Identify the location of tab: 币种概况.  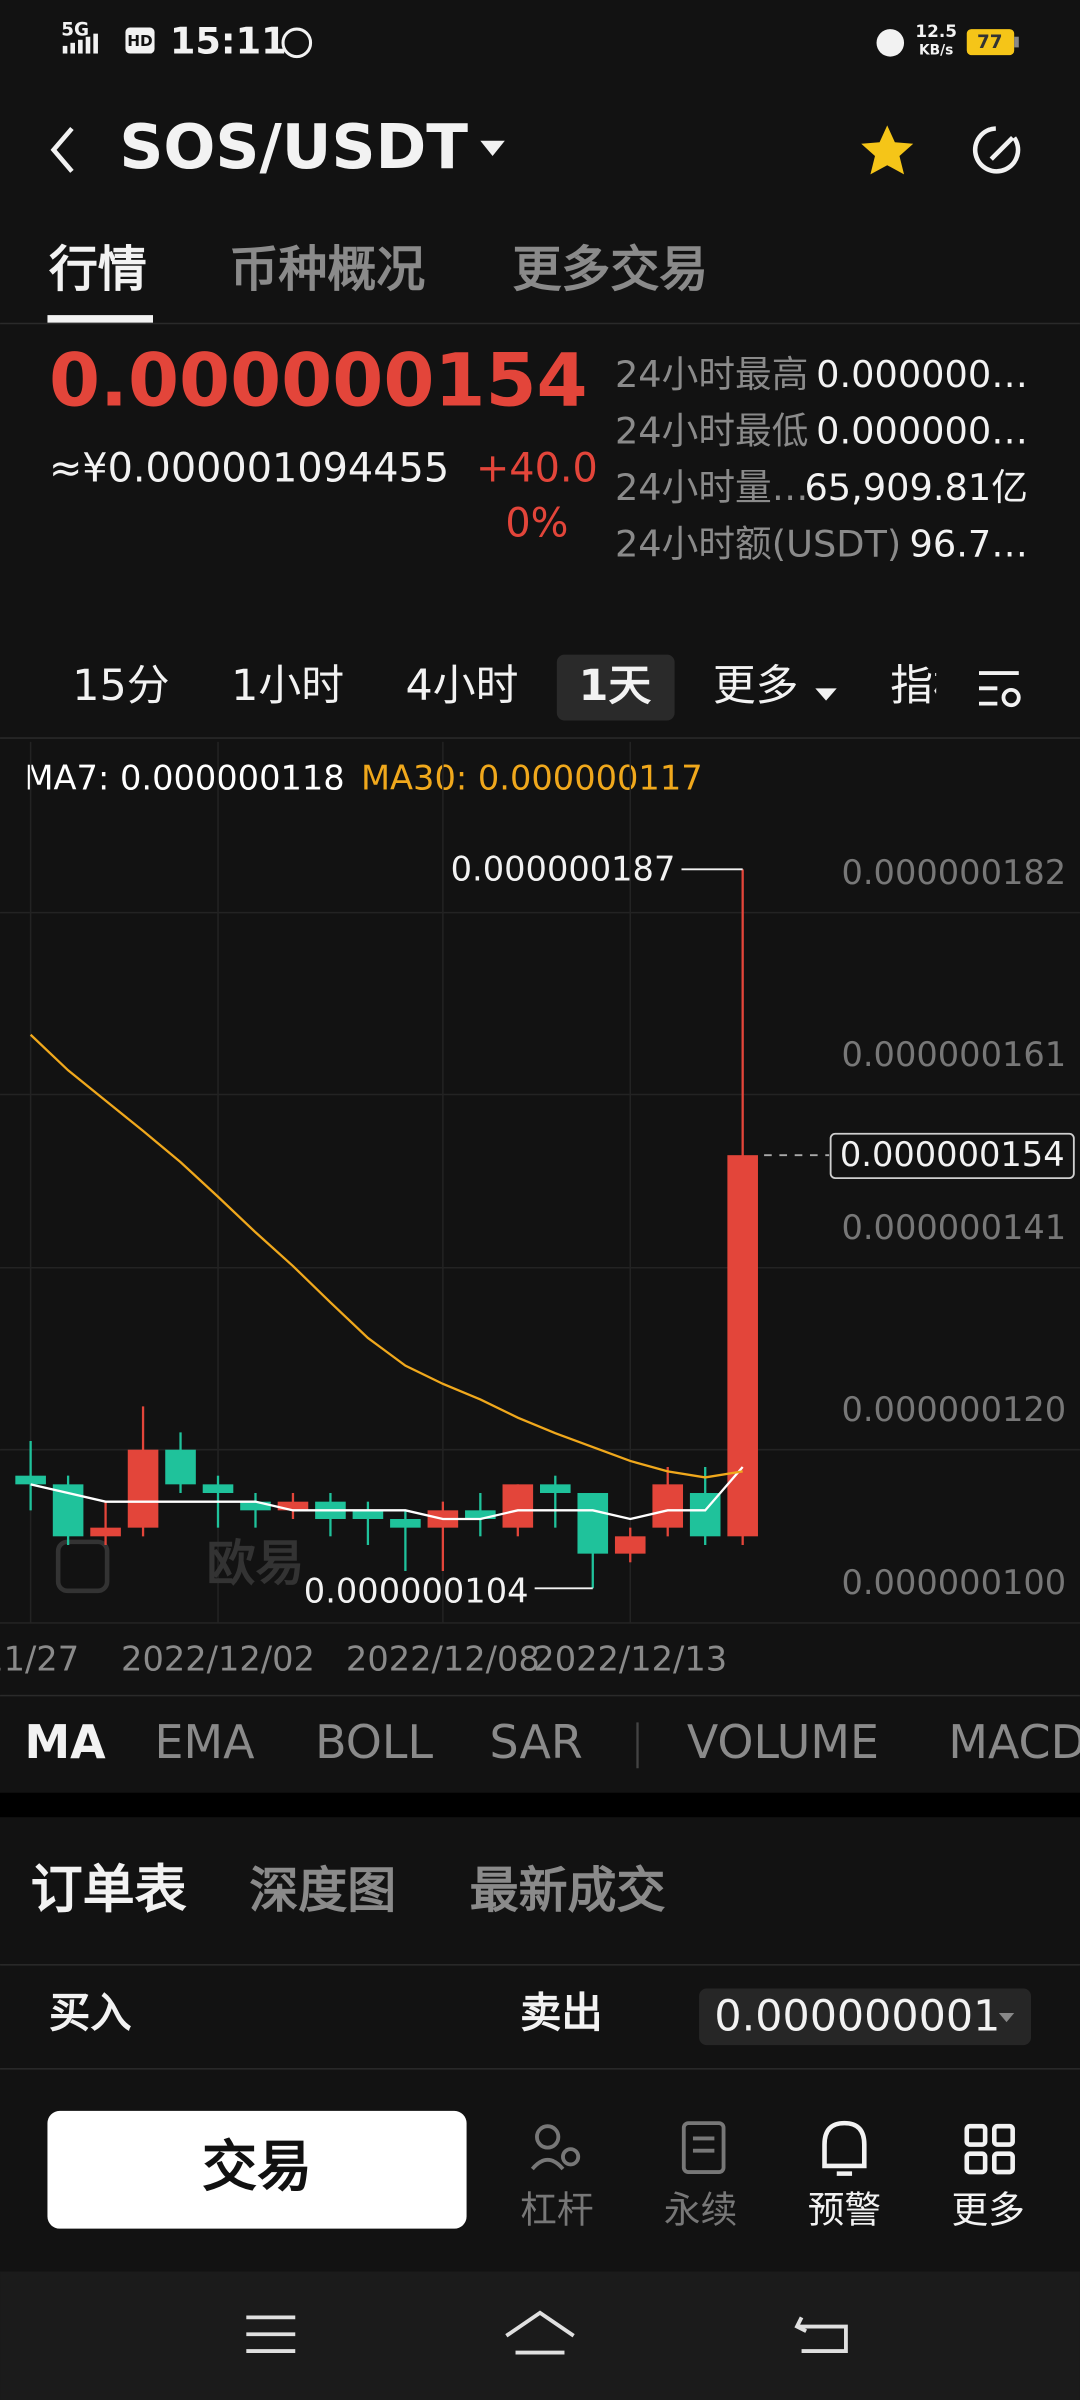
(327, 269).